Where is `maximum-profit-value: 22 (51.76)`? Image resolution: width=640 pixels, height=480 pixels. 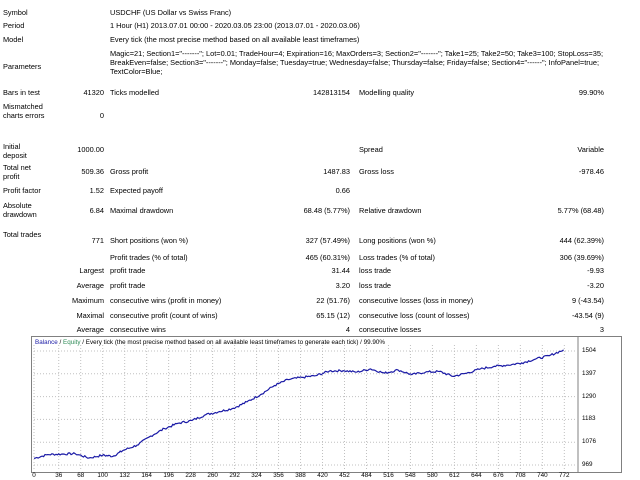
maximum-profit-value: 22 (51.76) is located at coordinates (333, 300).